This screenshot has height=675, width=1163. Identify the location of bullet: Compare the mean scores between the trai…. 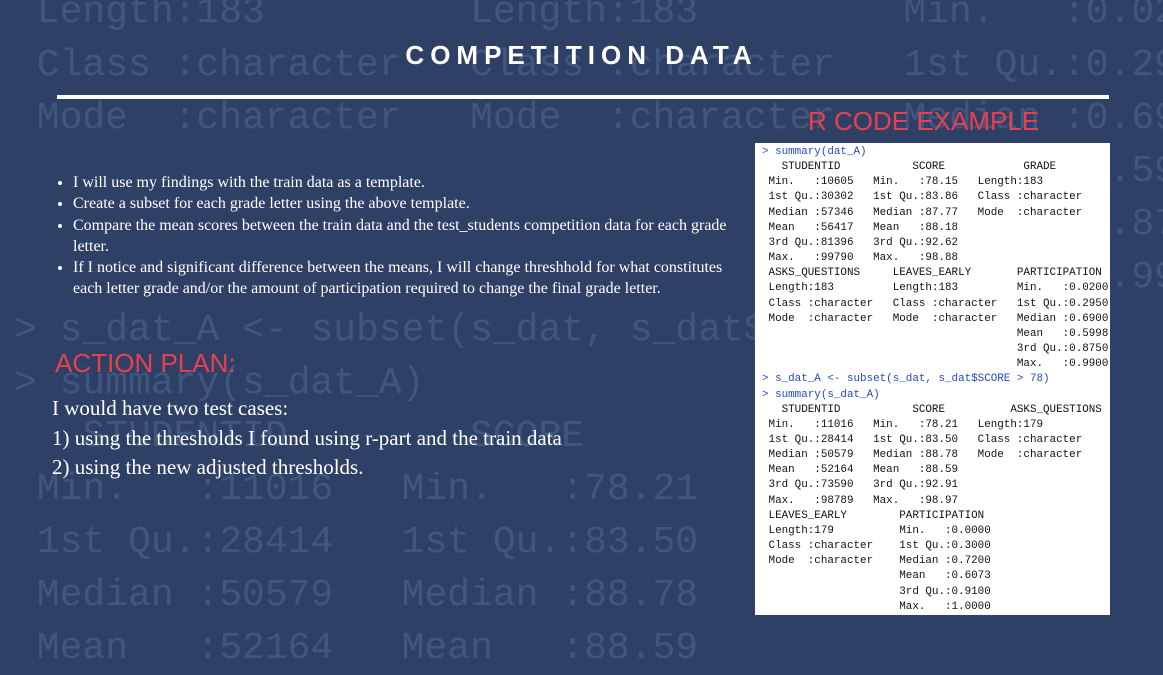
(407, 236).